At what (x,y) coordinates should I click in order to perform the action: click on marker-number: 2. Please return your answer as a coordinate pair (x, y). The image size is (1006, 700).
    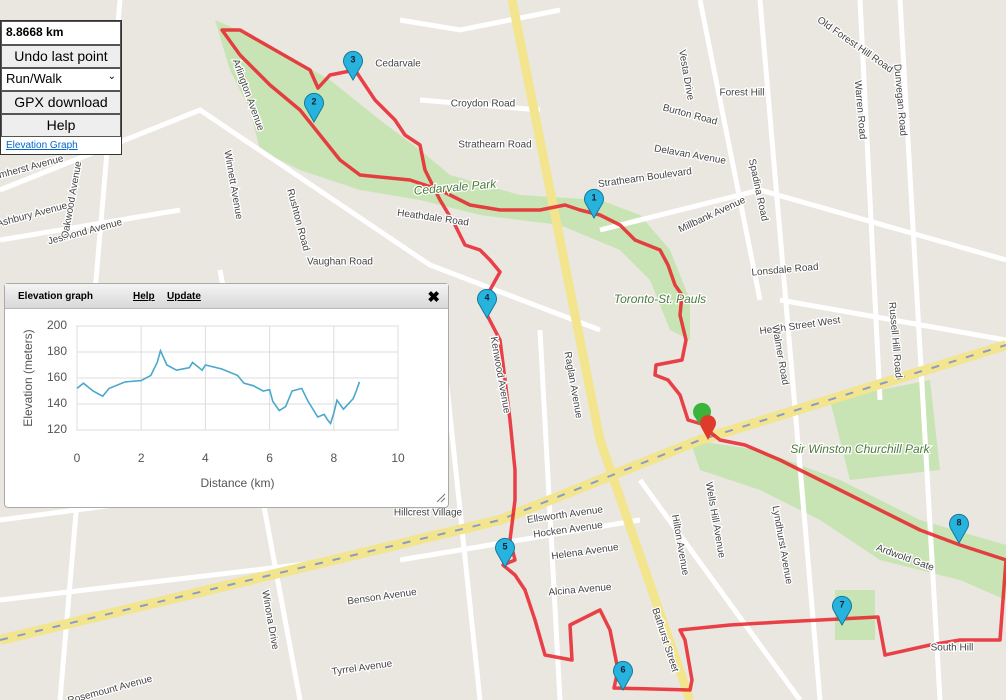
    Looking at the image, I should click on (313, 101).